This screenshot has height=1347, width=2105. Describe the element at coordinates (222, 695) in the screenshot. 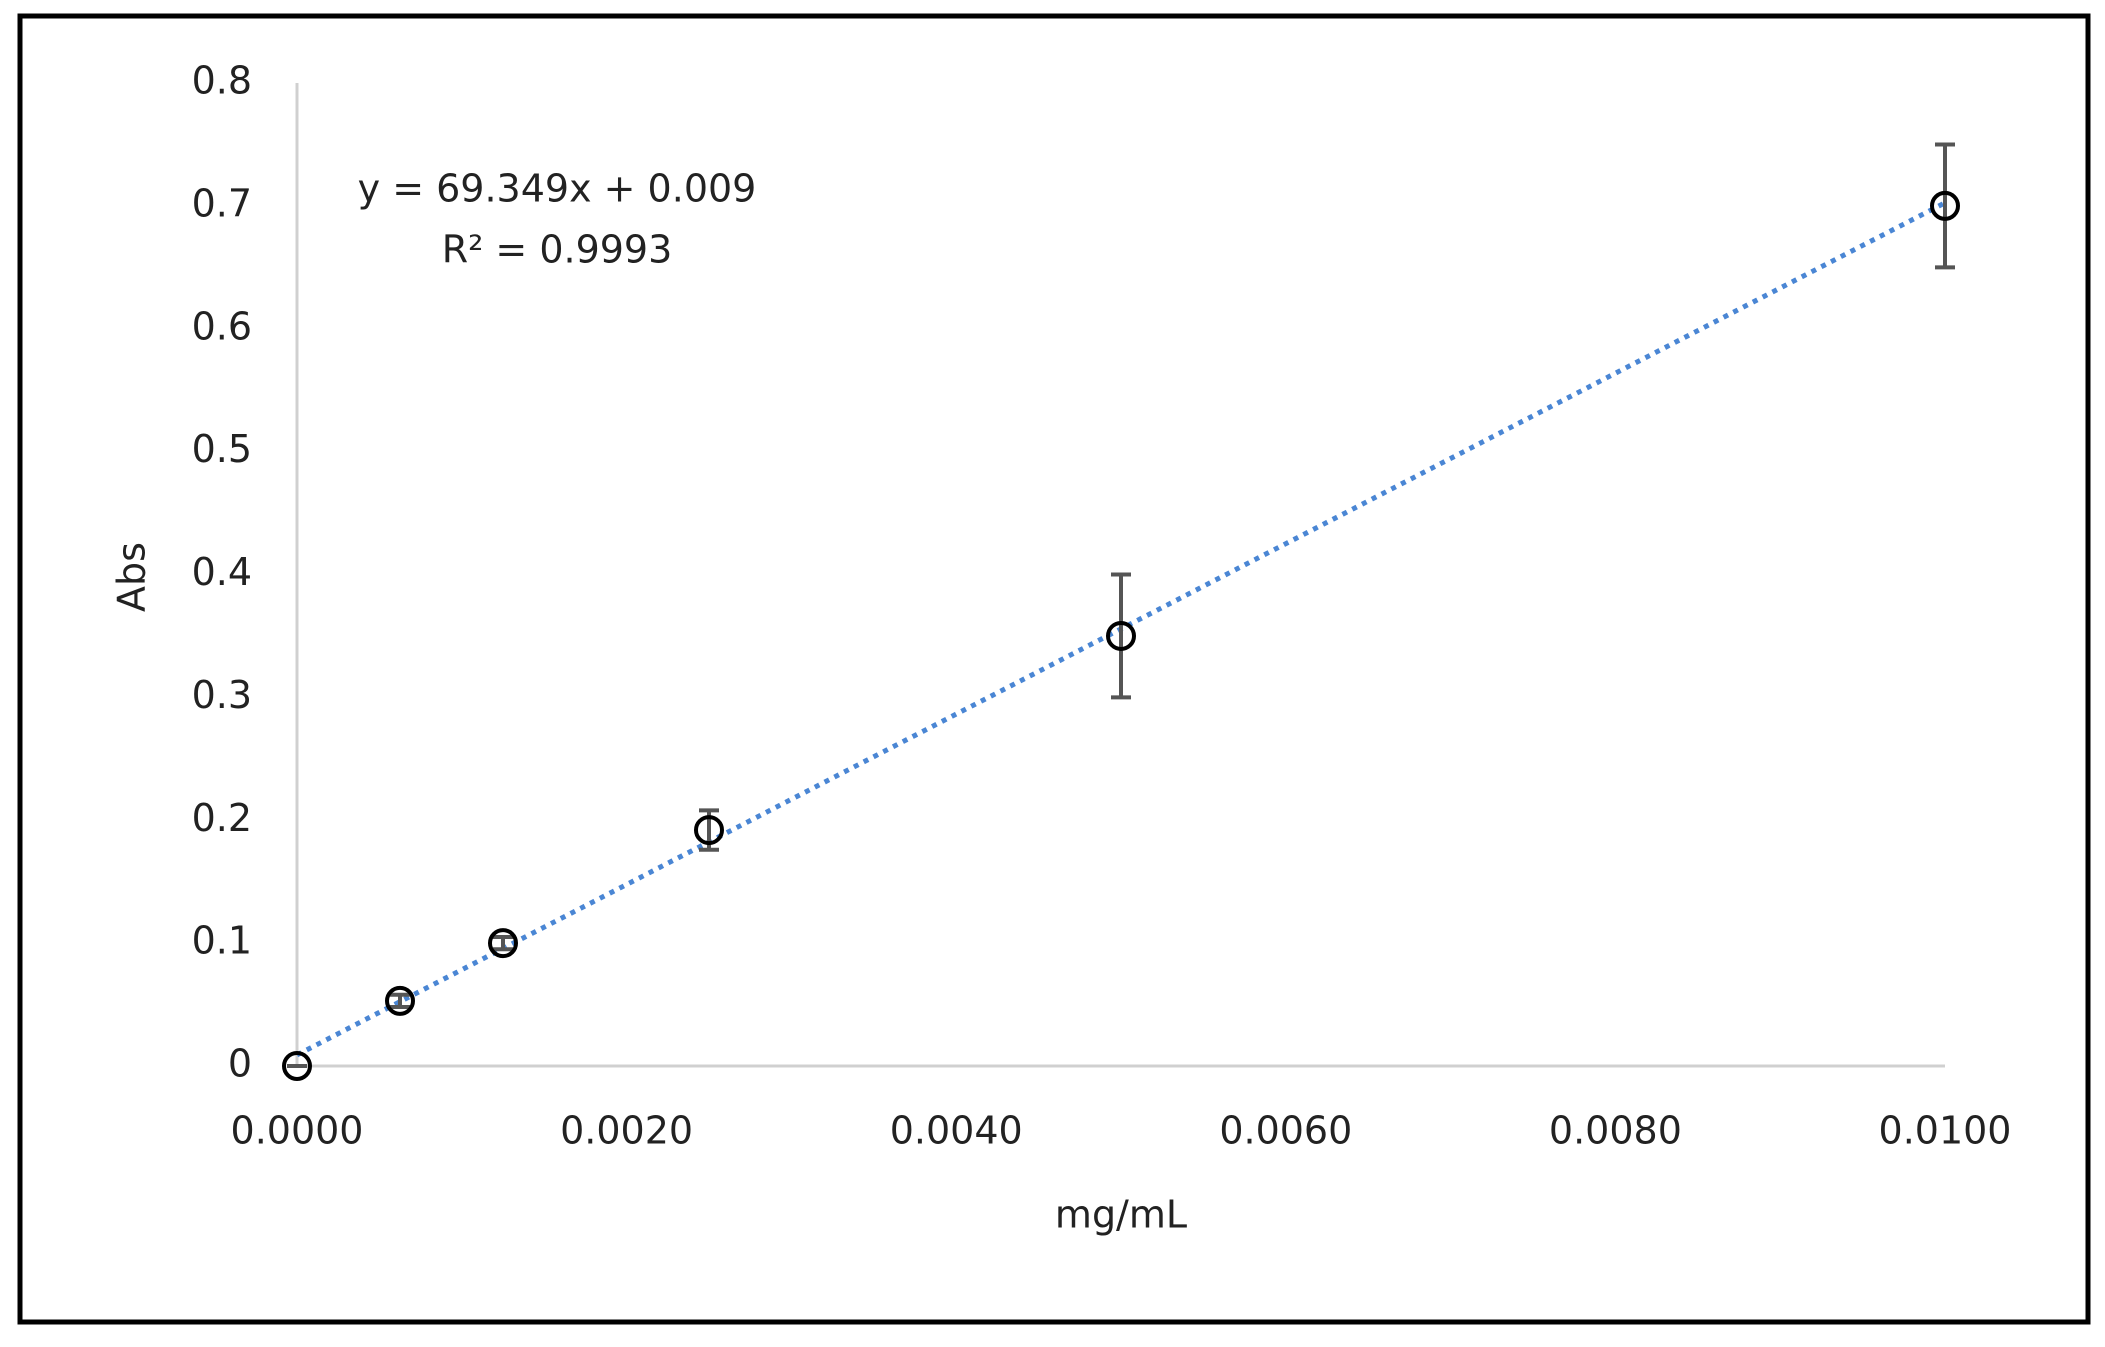

I see `y-tick-label: 0.3` at that location.